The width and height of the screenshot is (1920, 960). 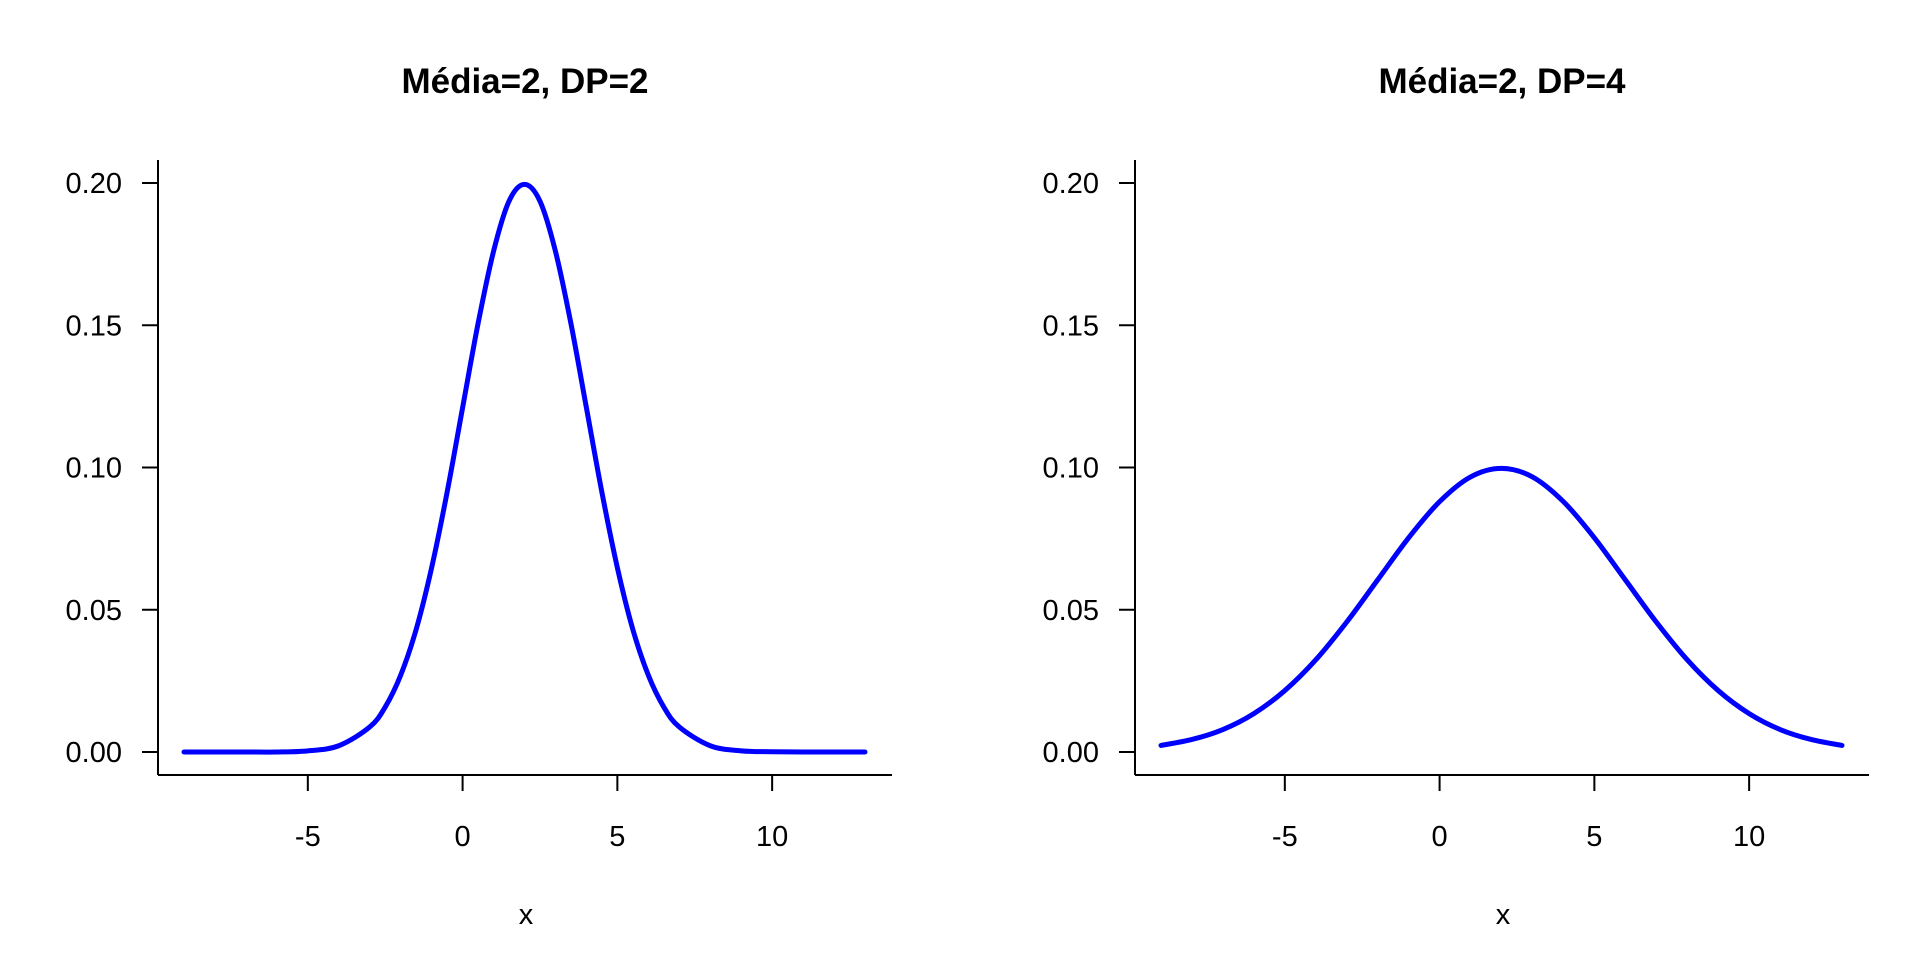 I want to click on density-curve, so click(x=1501, y=606).